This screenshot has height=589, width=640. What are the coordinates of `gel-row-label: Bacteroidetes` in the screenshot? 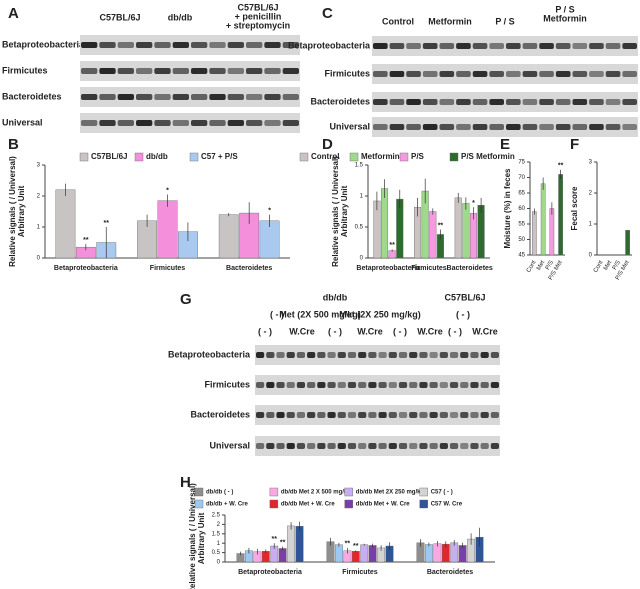 It's located at (220, 414).